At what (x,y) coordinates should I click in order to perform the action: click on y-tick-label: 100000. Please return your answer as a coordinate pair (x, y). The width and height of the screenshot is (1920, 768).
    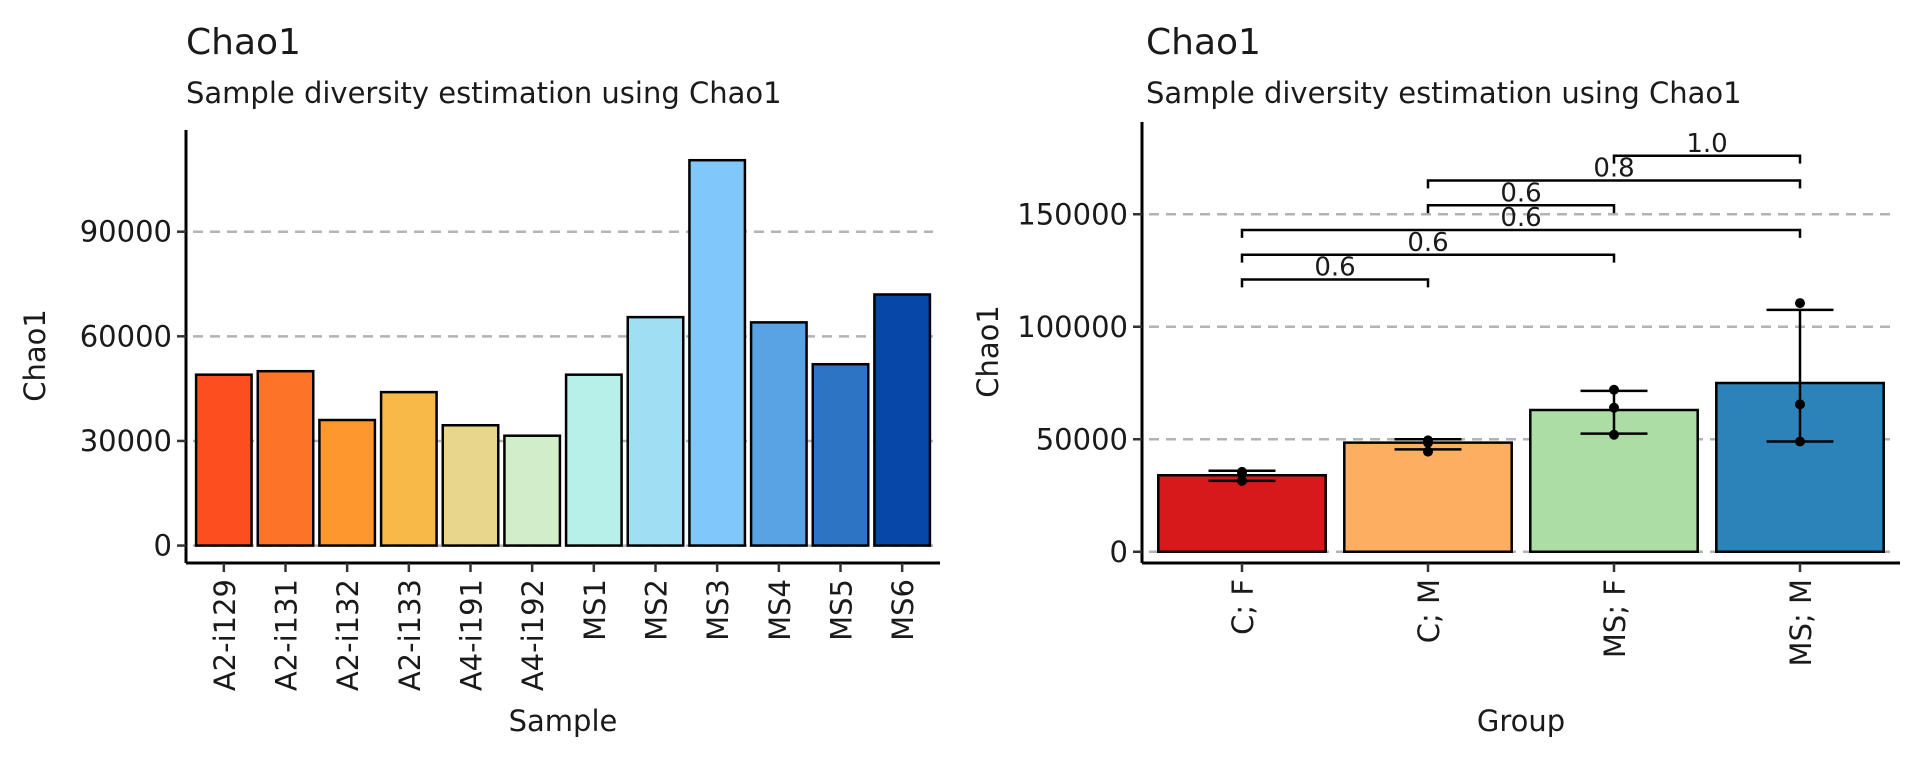
    Looking at the image, I should click on (1072, 327).